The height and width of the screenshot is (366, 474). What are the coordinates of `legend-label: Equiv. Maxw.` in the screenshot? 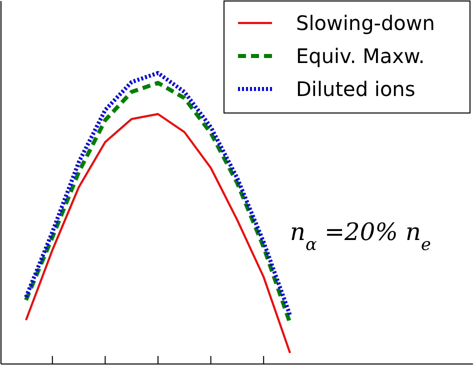 It's located at (360, 56).